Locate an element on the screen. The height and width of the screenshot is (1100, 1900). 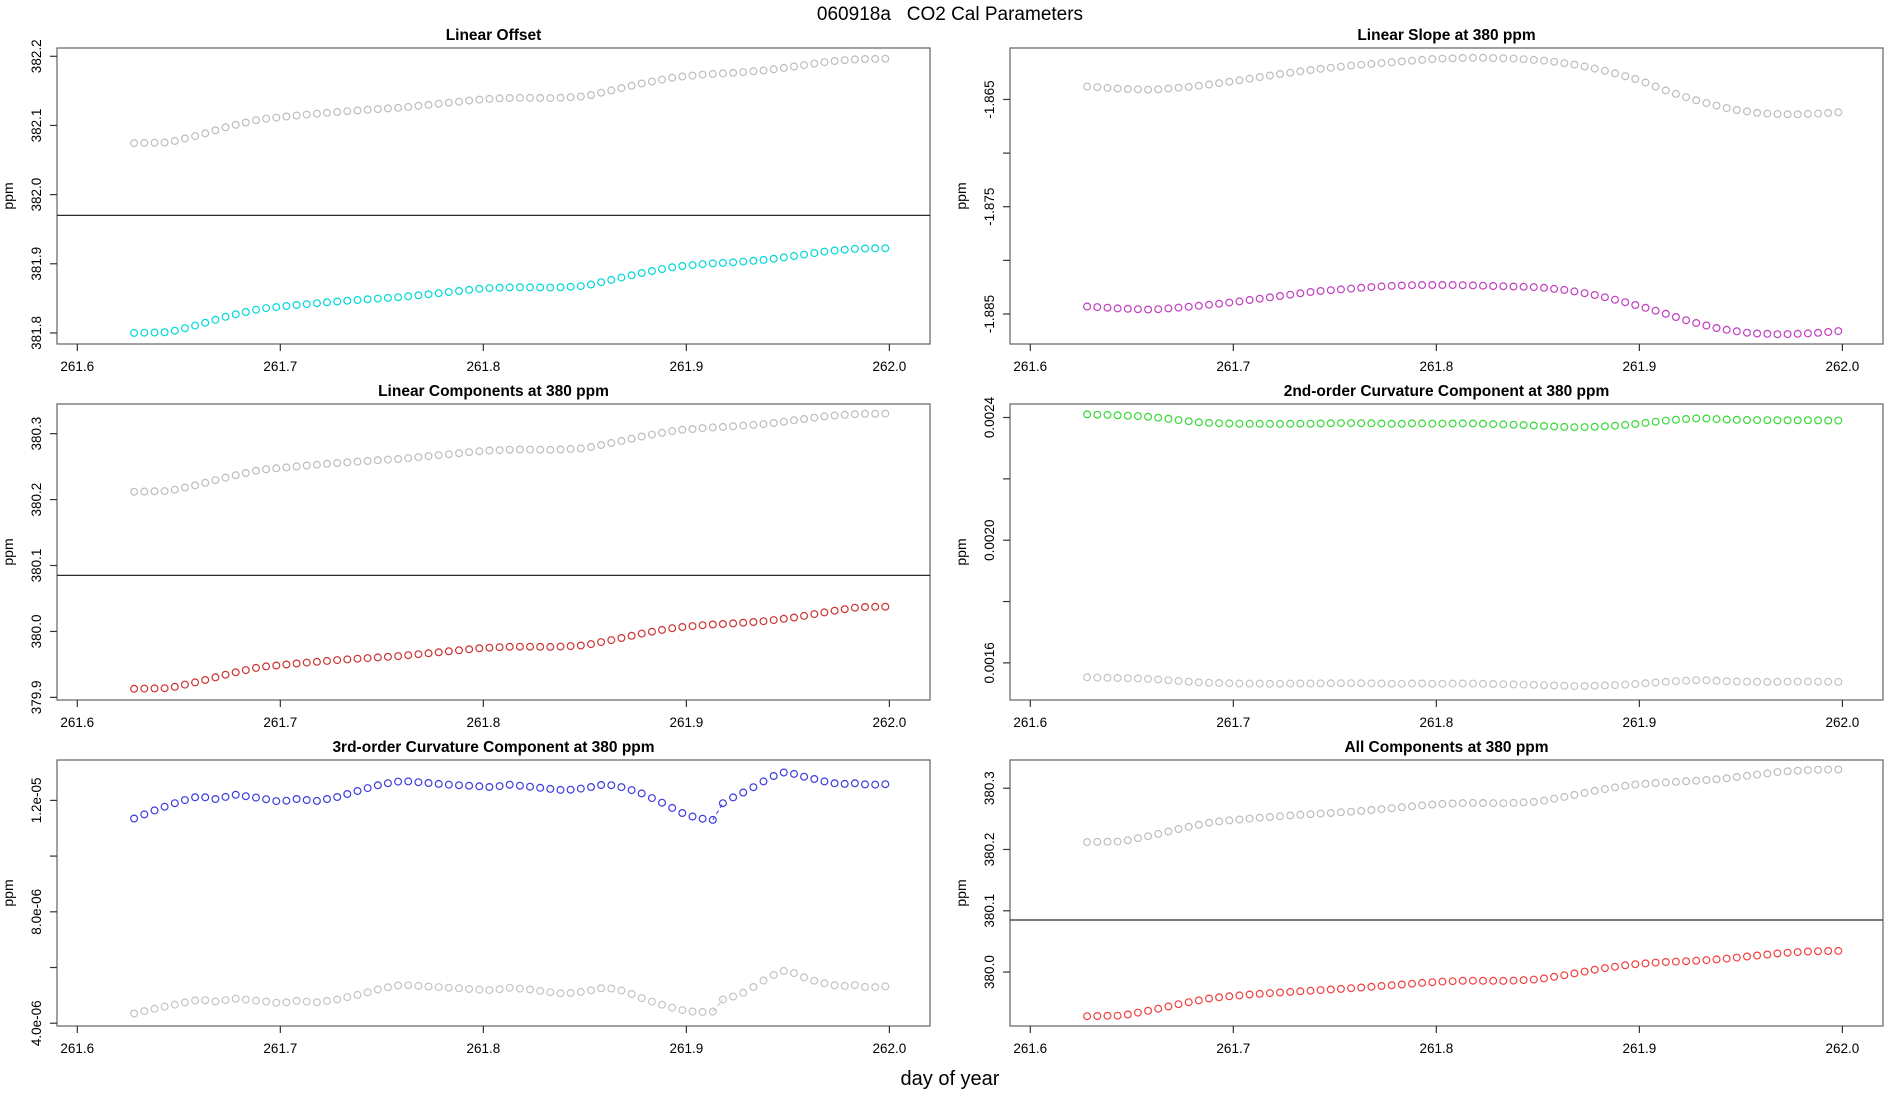
y-axis-label: ppm is located at coordinates (961, 892).